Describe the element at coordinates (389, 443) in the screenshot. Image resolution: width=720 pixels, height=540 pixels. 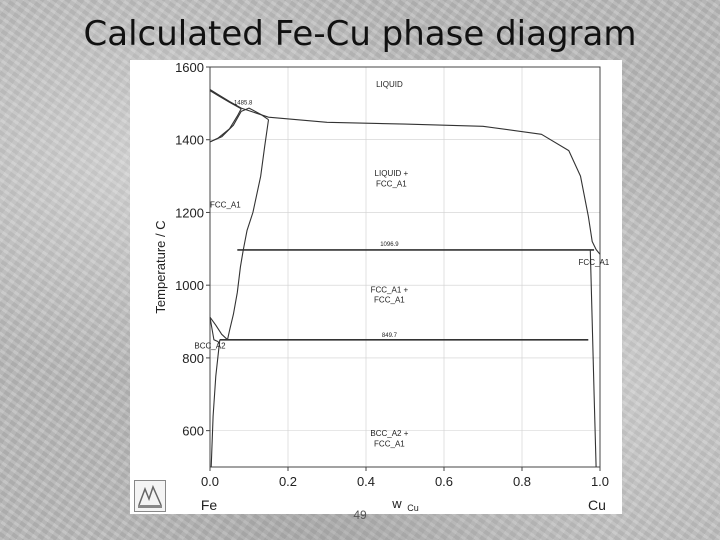
I see `annotation-12: FCC_A1` at that location.